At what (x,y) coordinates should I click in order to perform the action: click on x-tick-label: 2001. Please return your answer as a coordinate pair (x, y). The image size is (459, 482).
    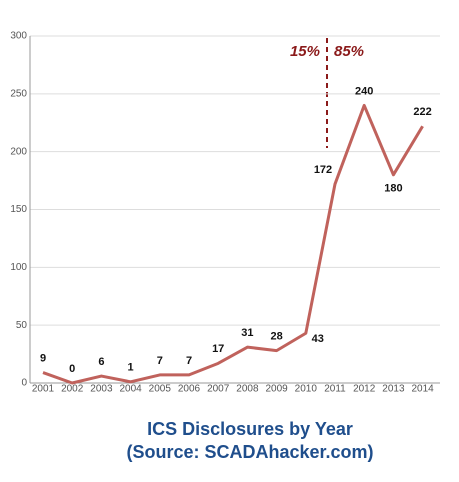
    Looking at the image, I should click on (43, 389).